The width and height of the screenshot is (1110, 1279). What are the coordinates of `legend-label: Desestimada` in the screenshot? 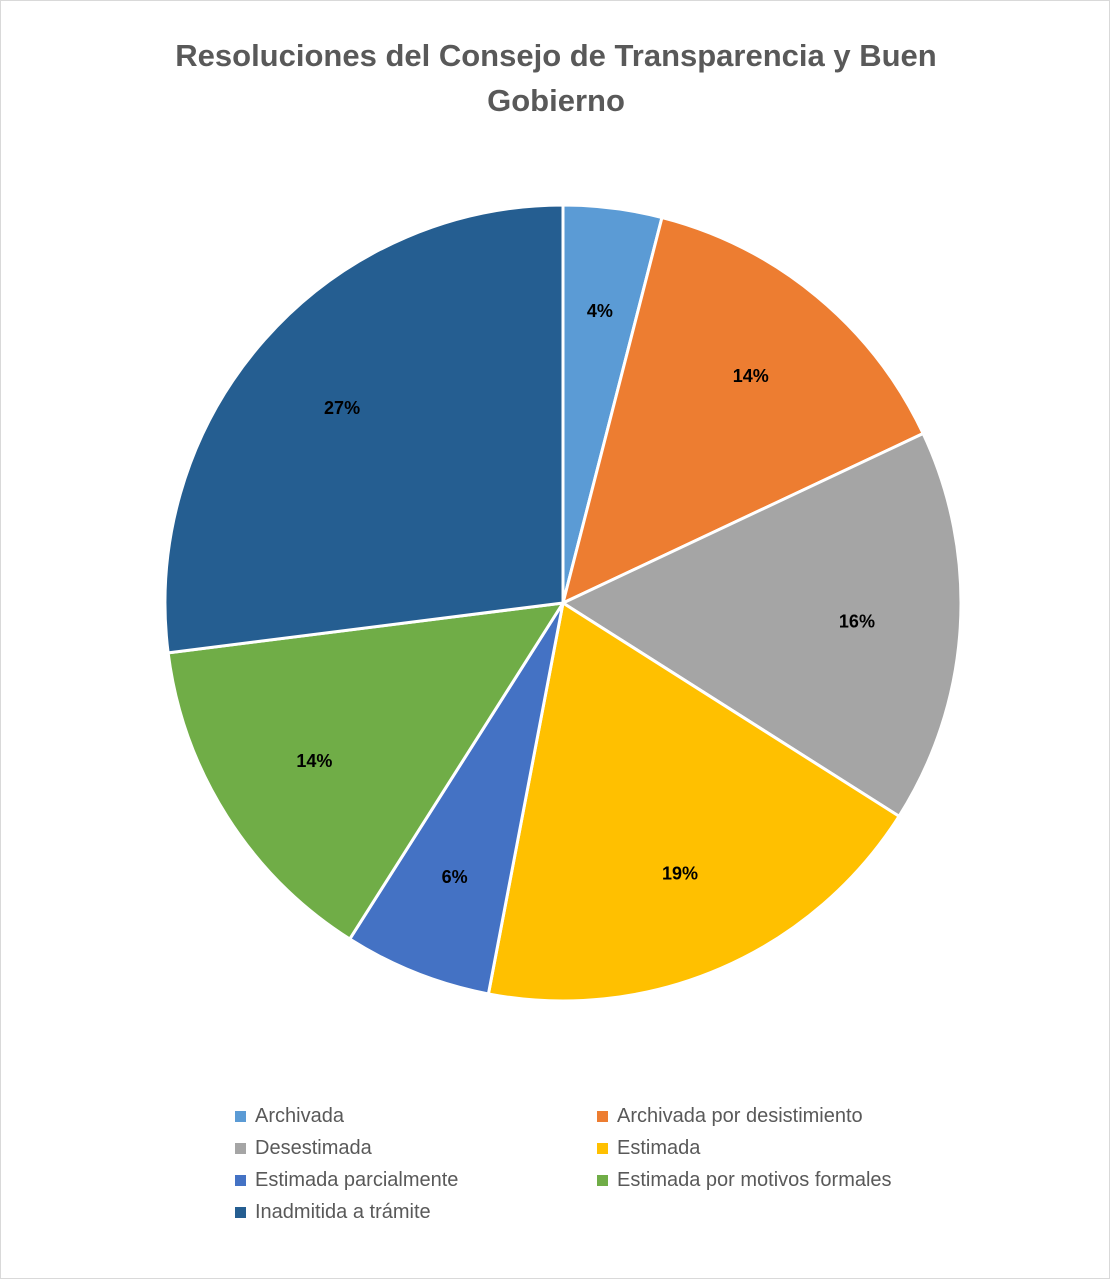 It's located at (313, 1148).